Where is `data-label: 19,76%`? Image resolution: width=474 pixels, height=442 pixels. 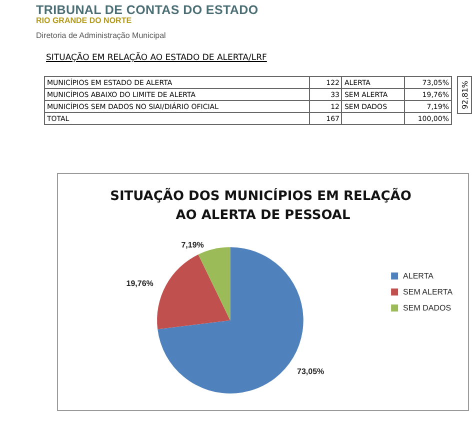
data-label: 19,76% is located at coordinates (140, 283).